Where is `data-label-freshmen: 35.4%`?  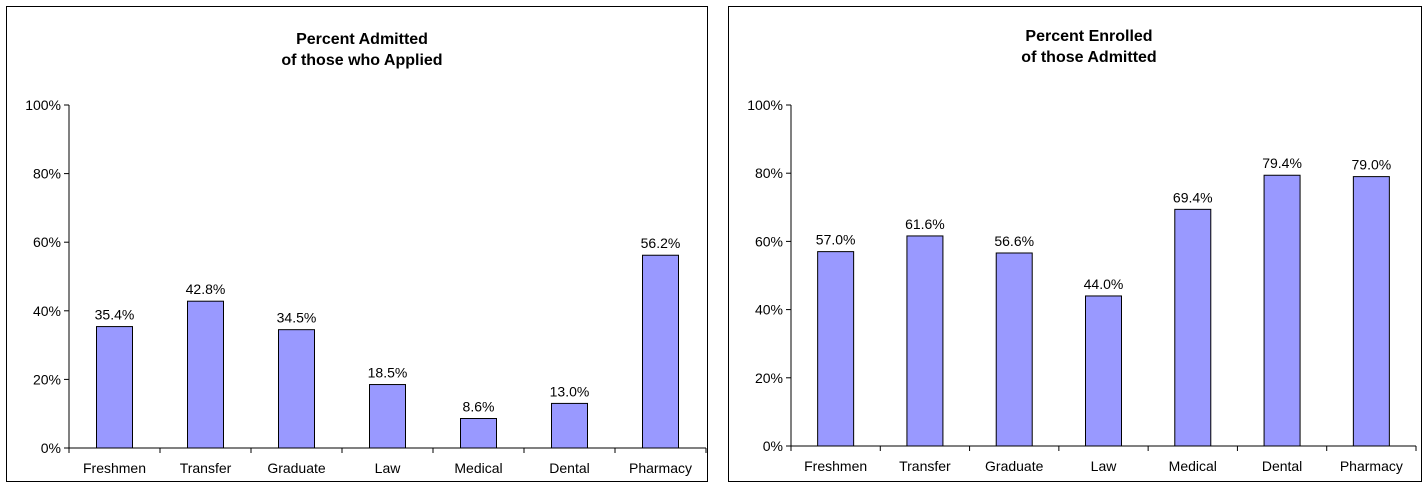 data-label-freshmen: 35.4% is located at coordinates (115, 315).